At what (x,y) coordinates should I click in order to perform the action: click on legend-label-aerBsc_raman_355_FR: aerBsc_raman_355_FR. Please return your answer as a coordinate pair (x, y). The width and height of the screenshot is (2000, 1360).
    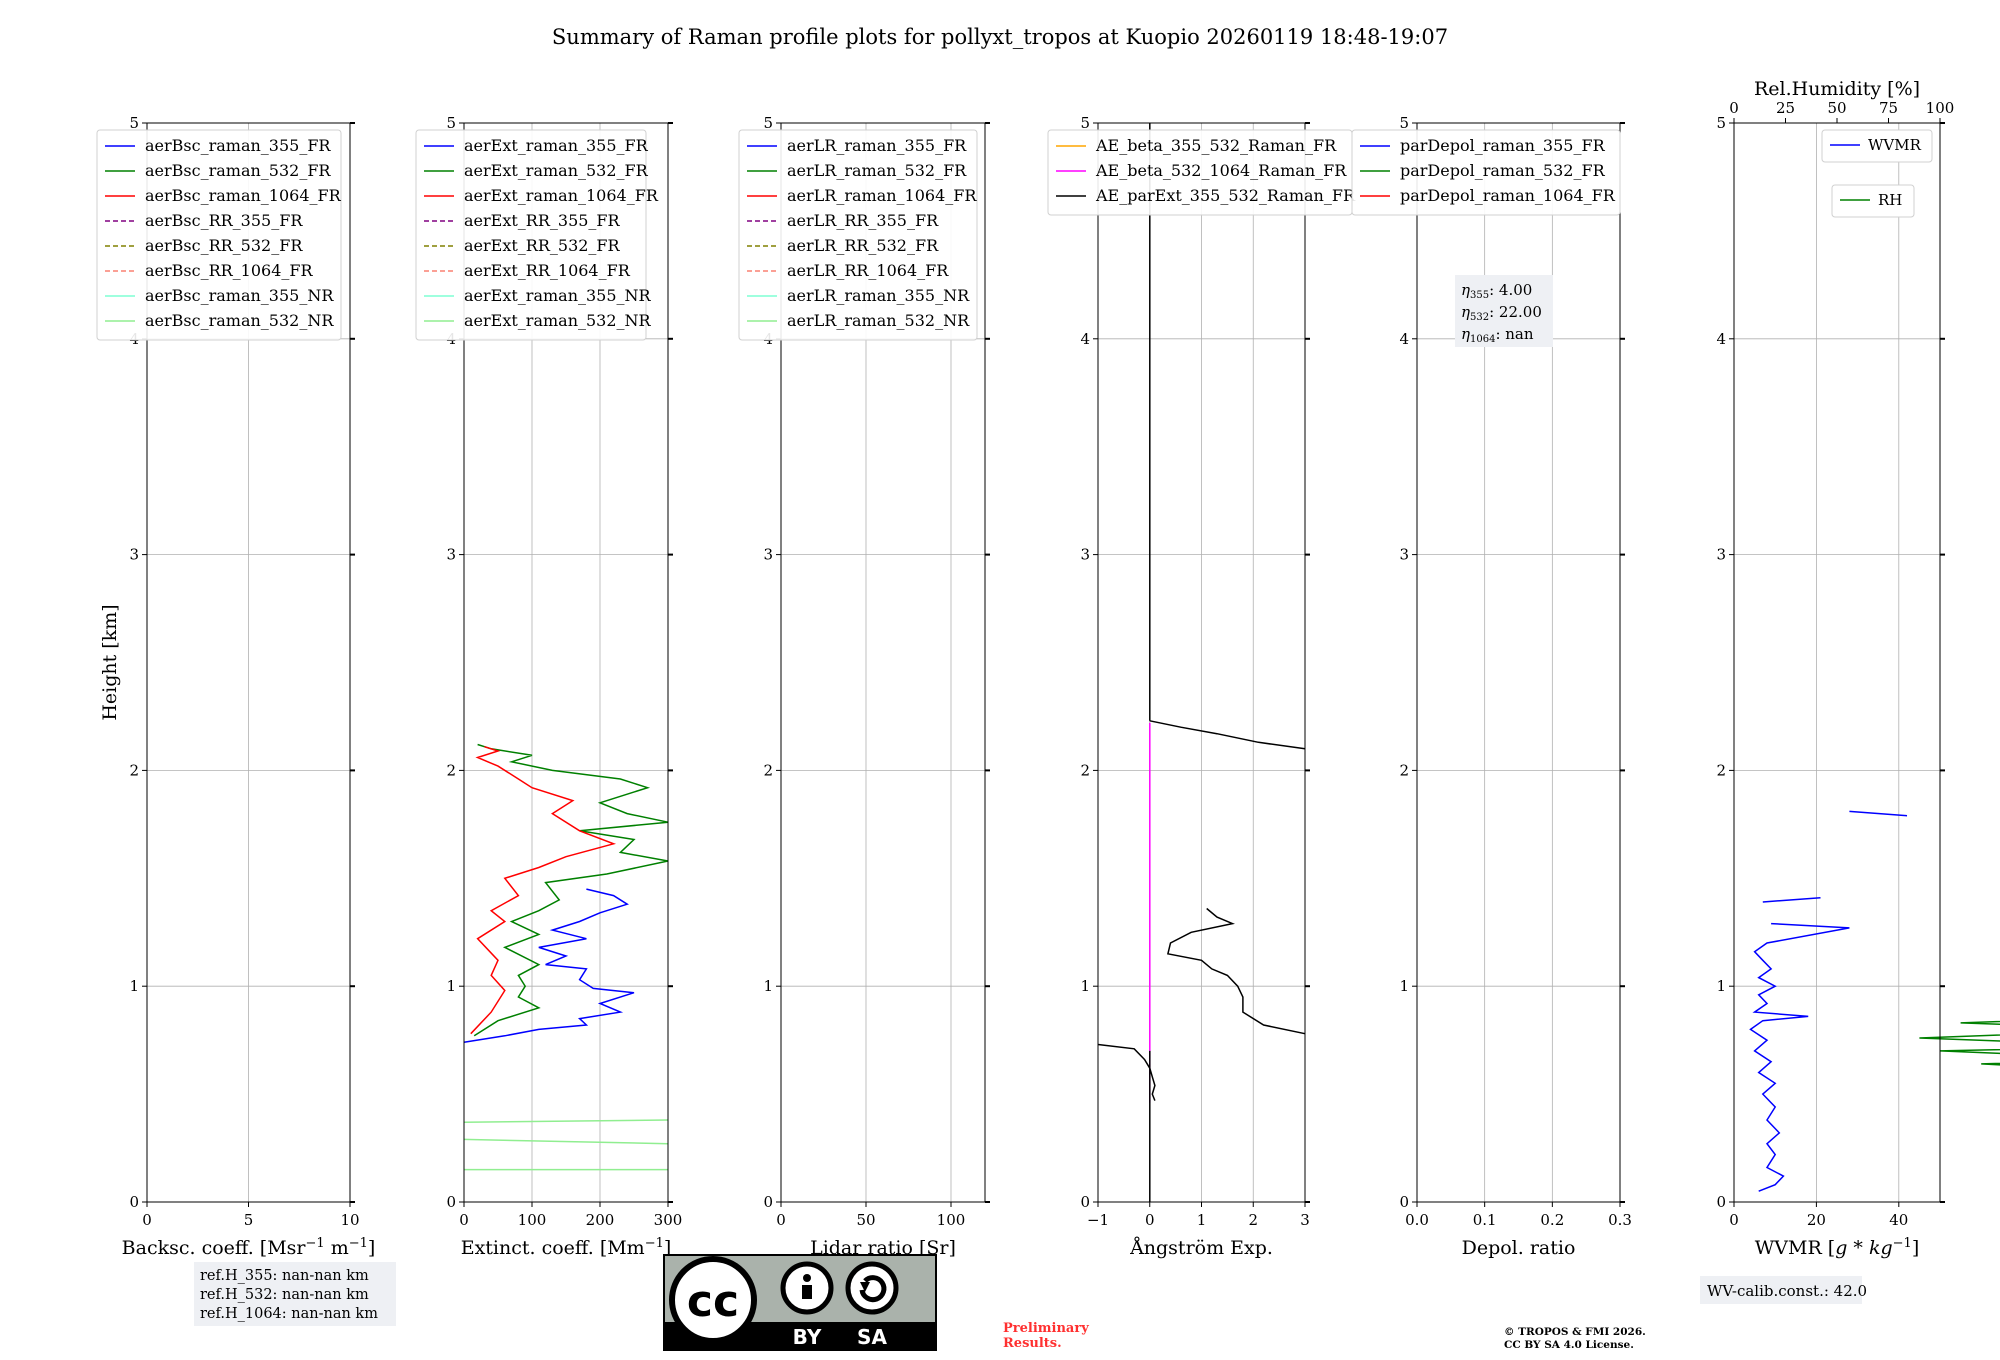
    Looking at the image, I should click on (238, 145).